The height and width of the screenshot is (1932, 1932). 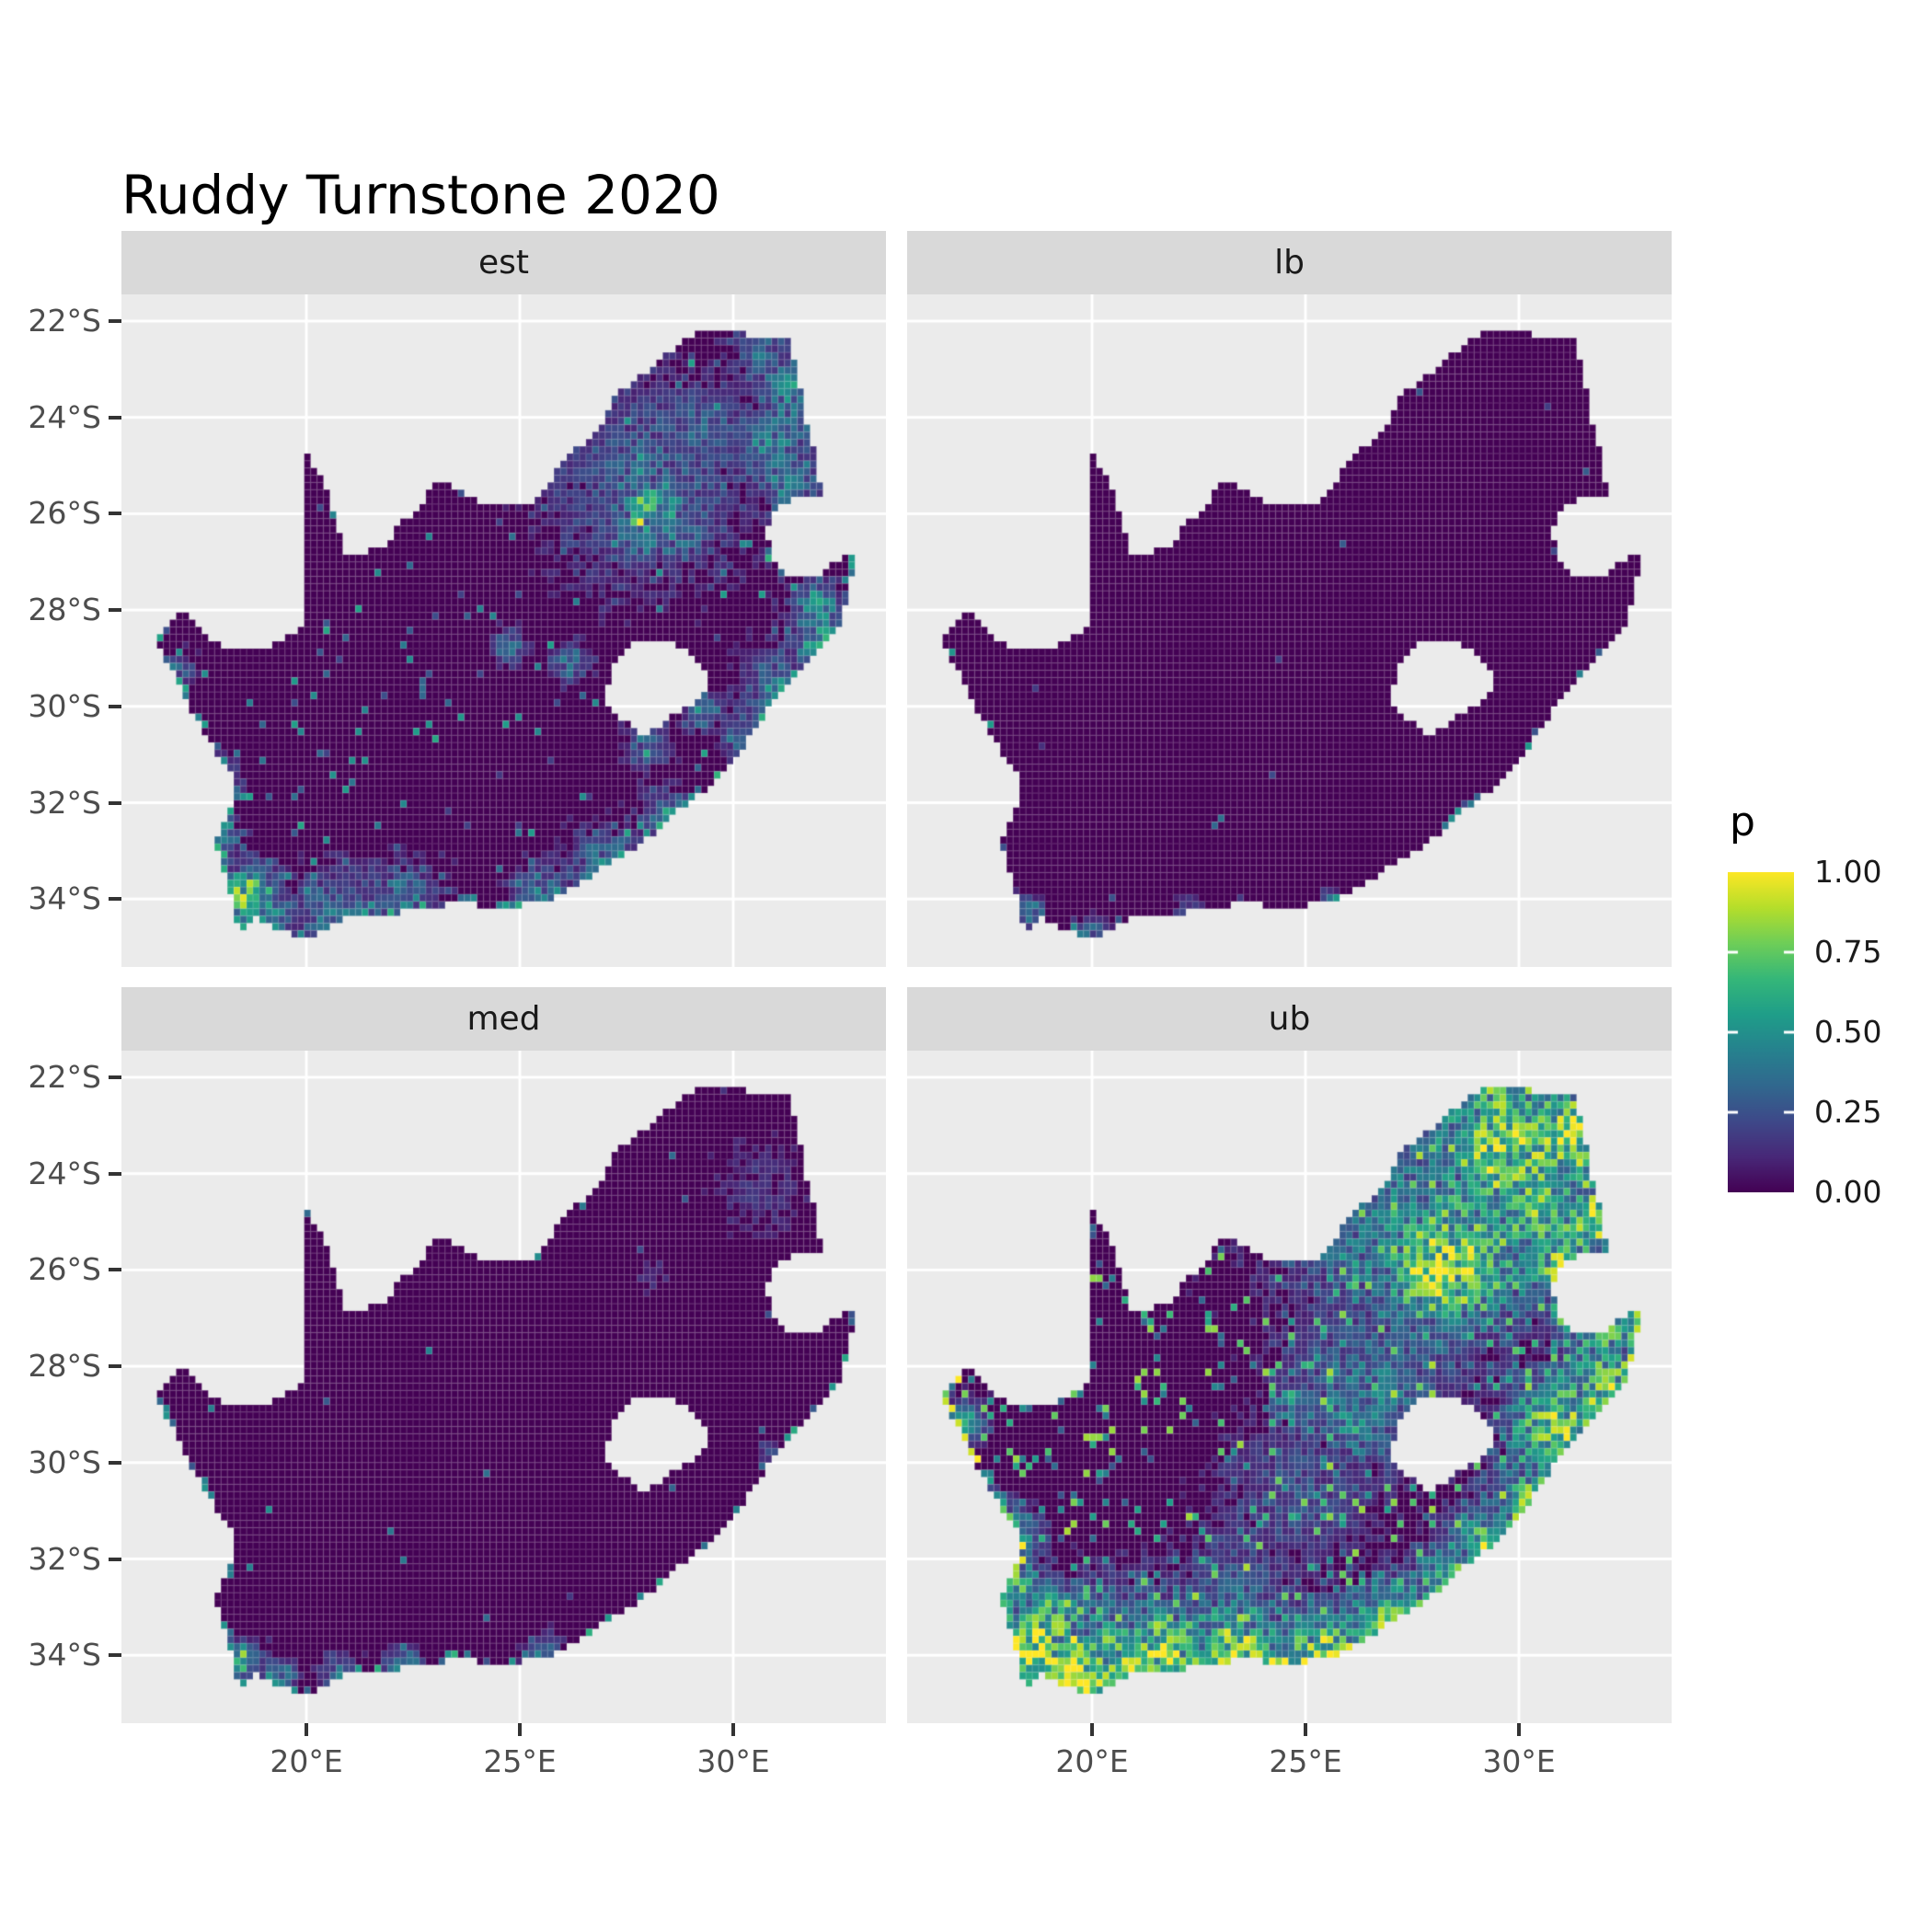 I want to click on legend-tick-label: 1.00, so click(x=1848, y=872).